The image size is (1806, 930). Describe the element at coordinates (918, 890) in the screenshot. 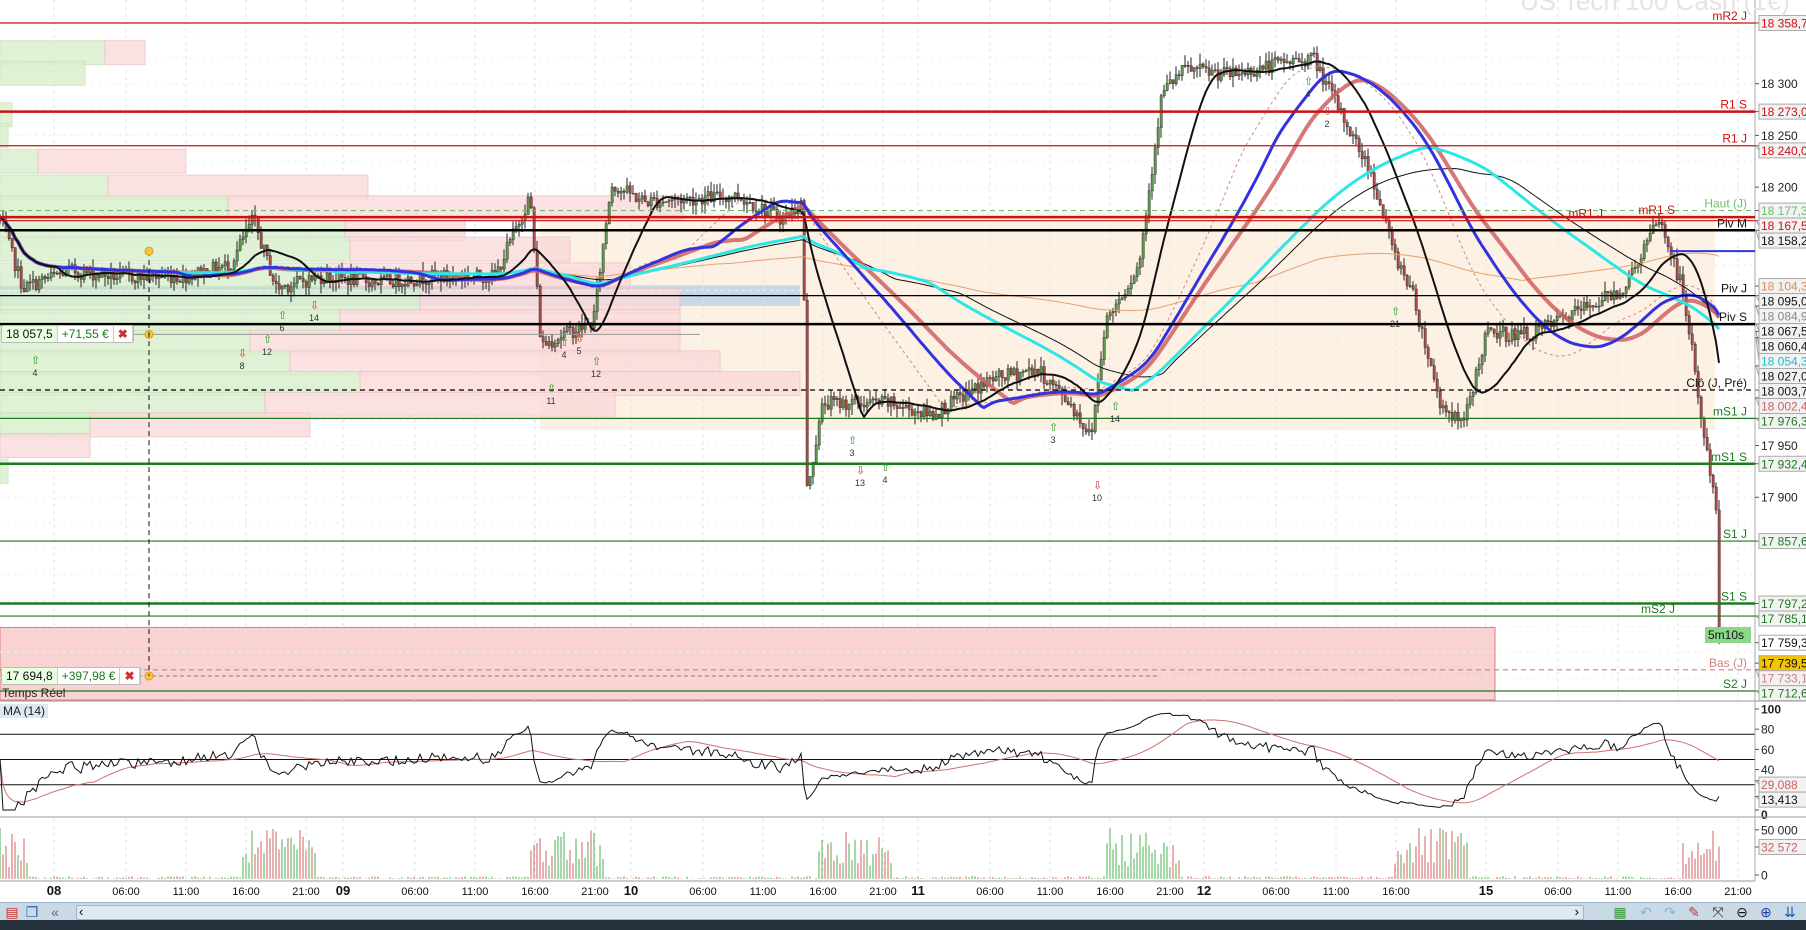

I see `time-axis-day-label: 11` at that location.